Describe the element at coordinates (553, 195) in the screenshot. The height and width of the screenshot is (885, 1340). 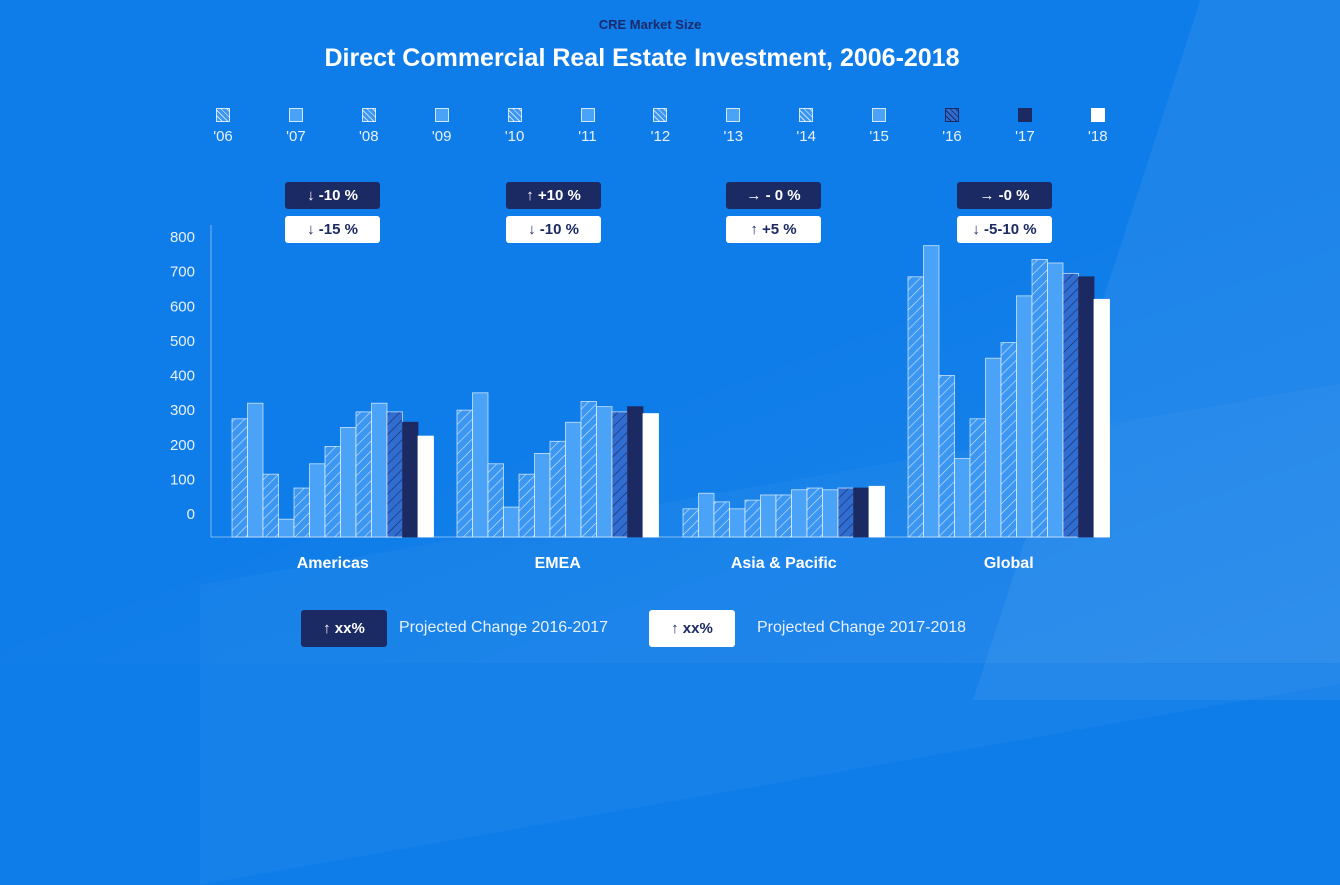
I see `badge-change-2016-2017: ↑ +10 %` at that location.